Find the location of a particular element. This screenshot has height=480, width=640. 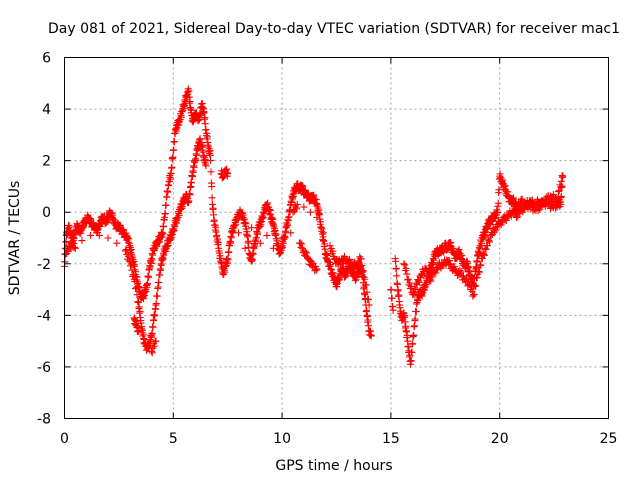

y-tick-label: 2 is located at coordinates (46, 162).